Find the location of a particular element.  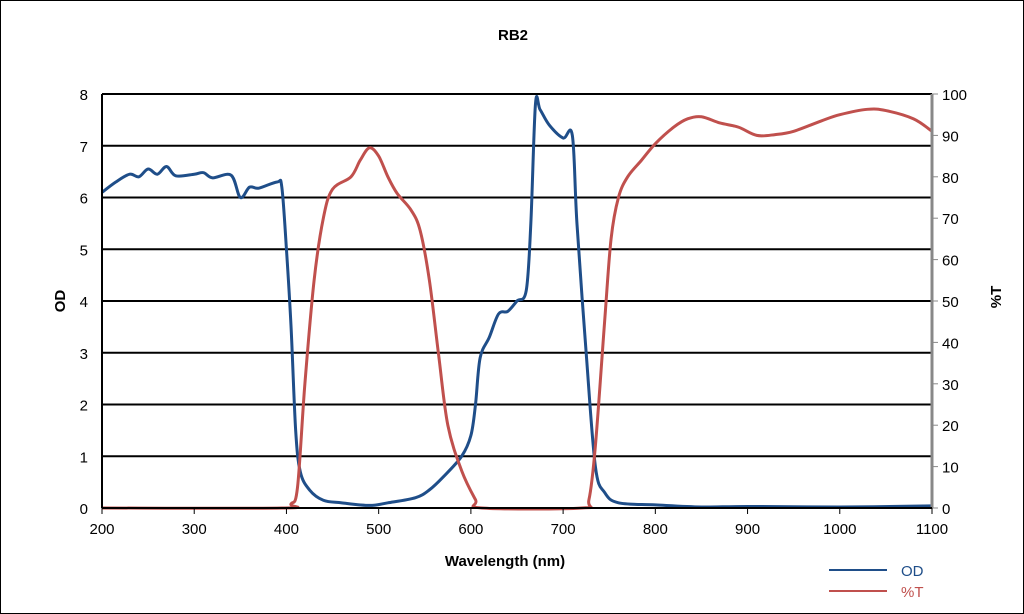

y2-tick-label: 100 is located at coordinates (954, 95).